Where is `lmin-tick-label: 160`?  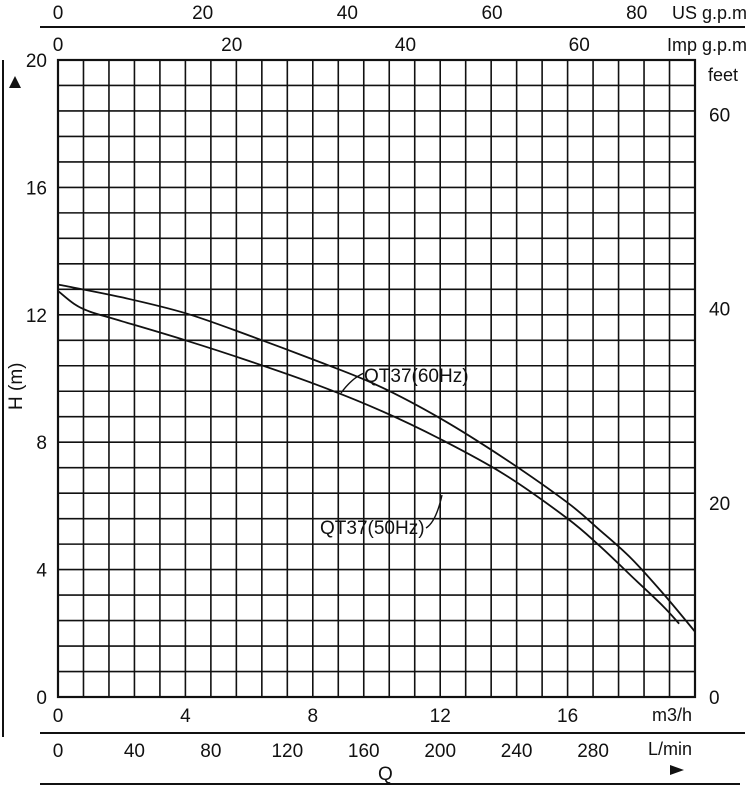
lmin-tick-label: 160 is located at coordinates (364, 751).